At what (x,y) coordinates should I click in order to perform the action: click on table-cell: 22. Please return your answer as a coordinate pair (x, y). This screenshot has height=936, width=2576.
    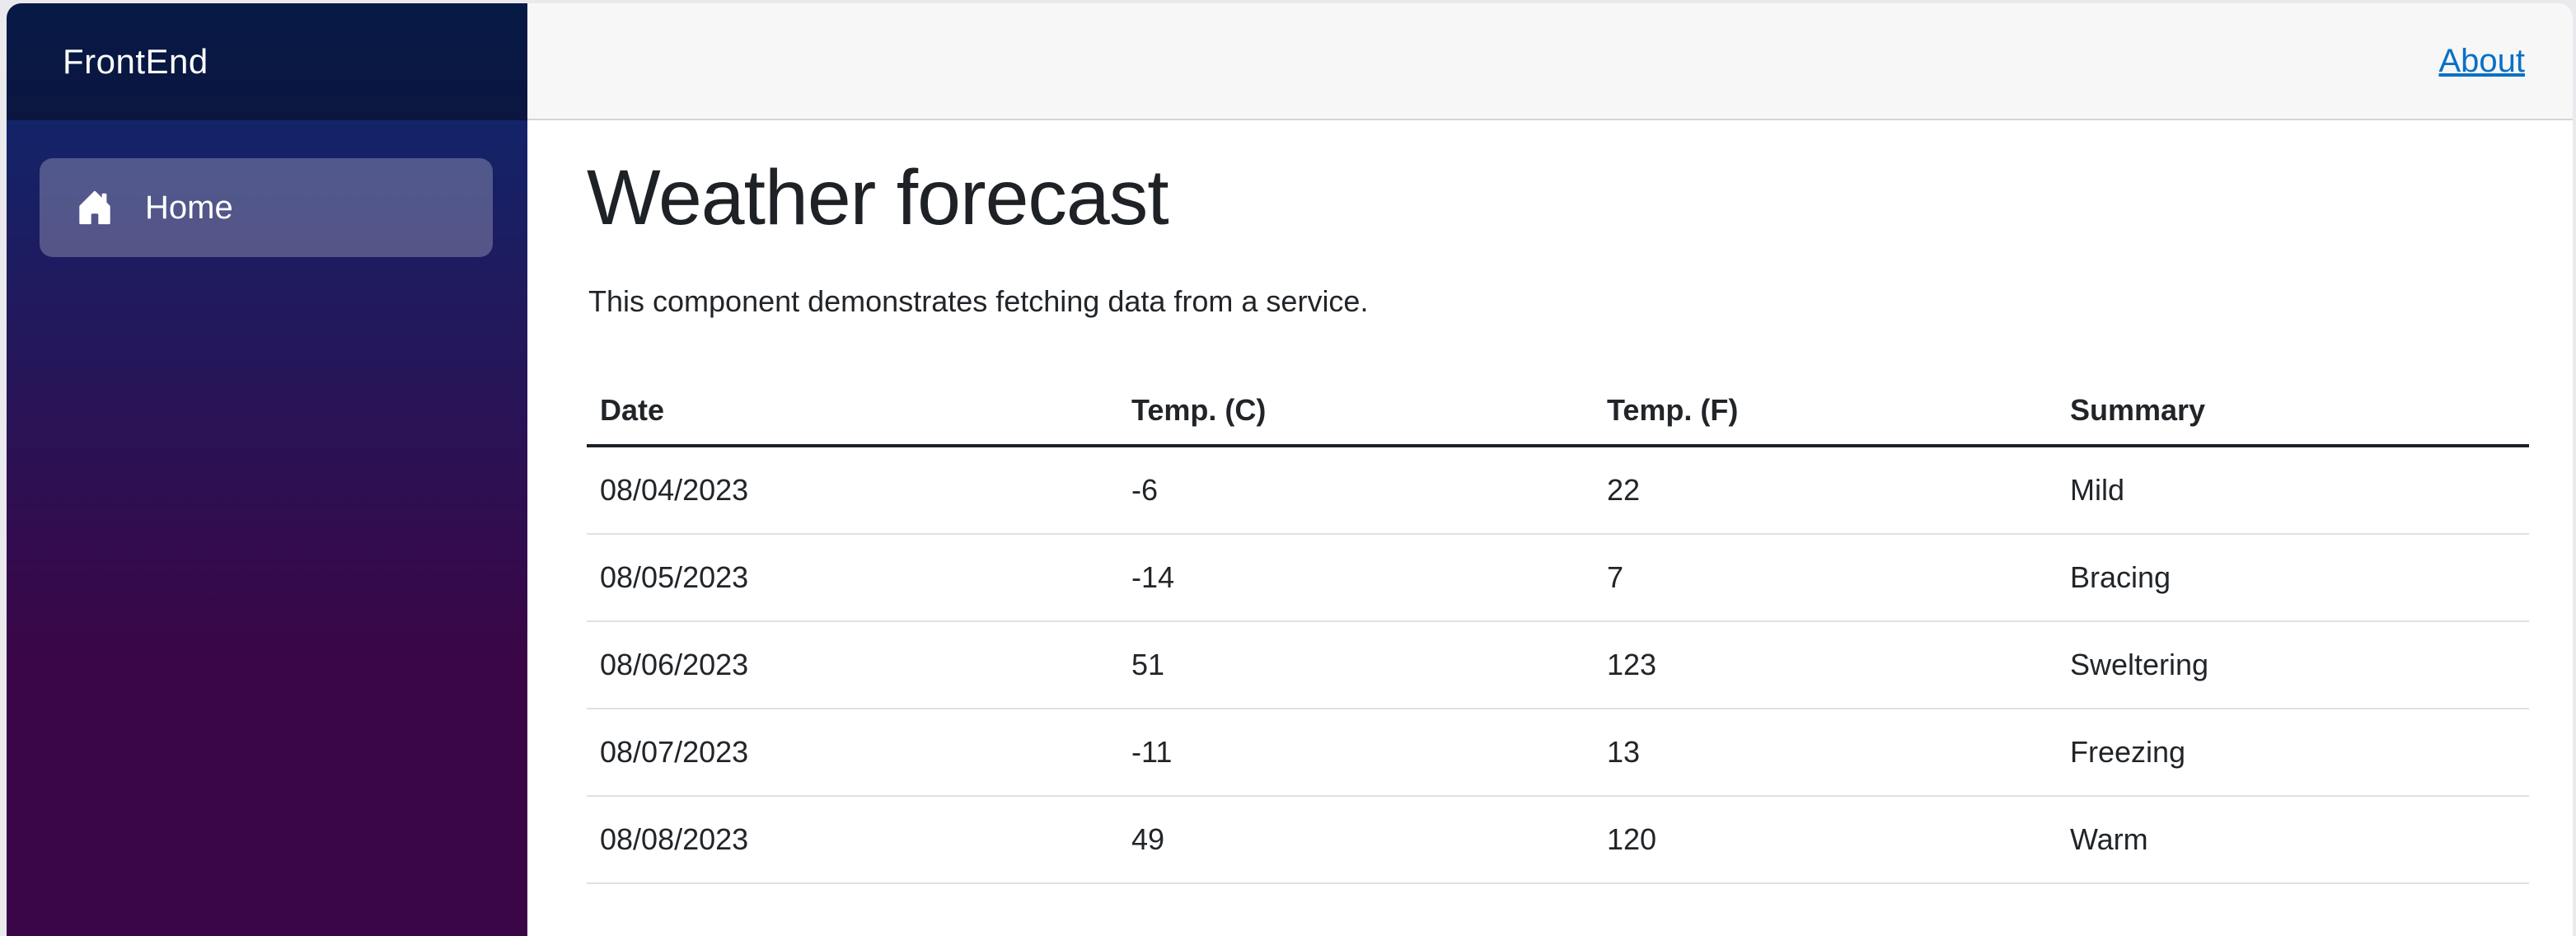
    Looking at the image, I should click on (1825, 491).